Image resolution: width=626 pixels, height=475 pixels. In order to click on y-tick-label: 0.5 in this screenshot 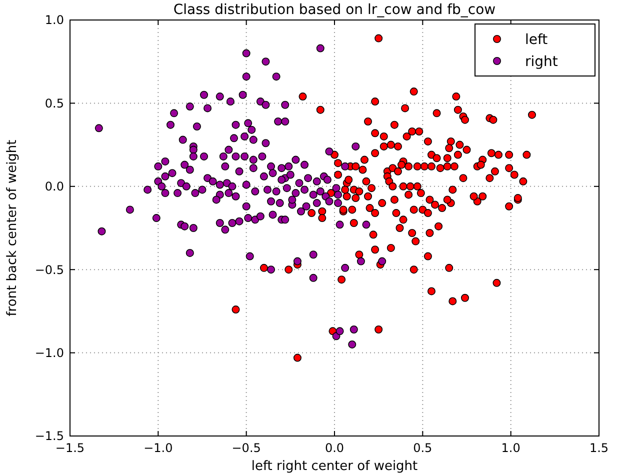, I will do `click(54, 103)`.